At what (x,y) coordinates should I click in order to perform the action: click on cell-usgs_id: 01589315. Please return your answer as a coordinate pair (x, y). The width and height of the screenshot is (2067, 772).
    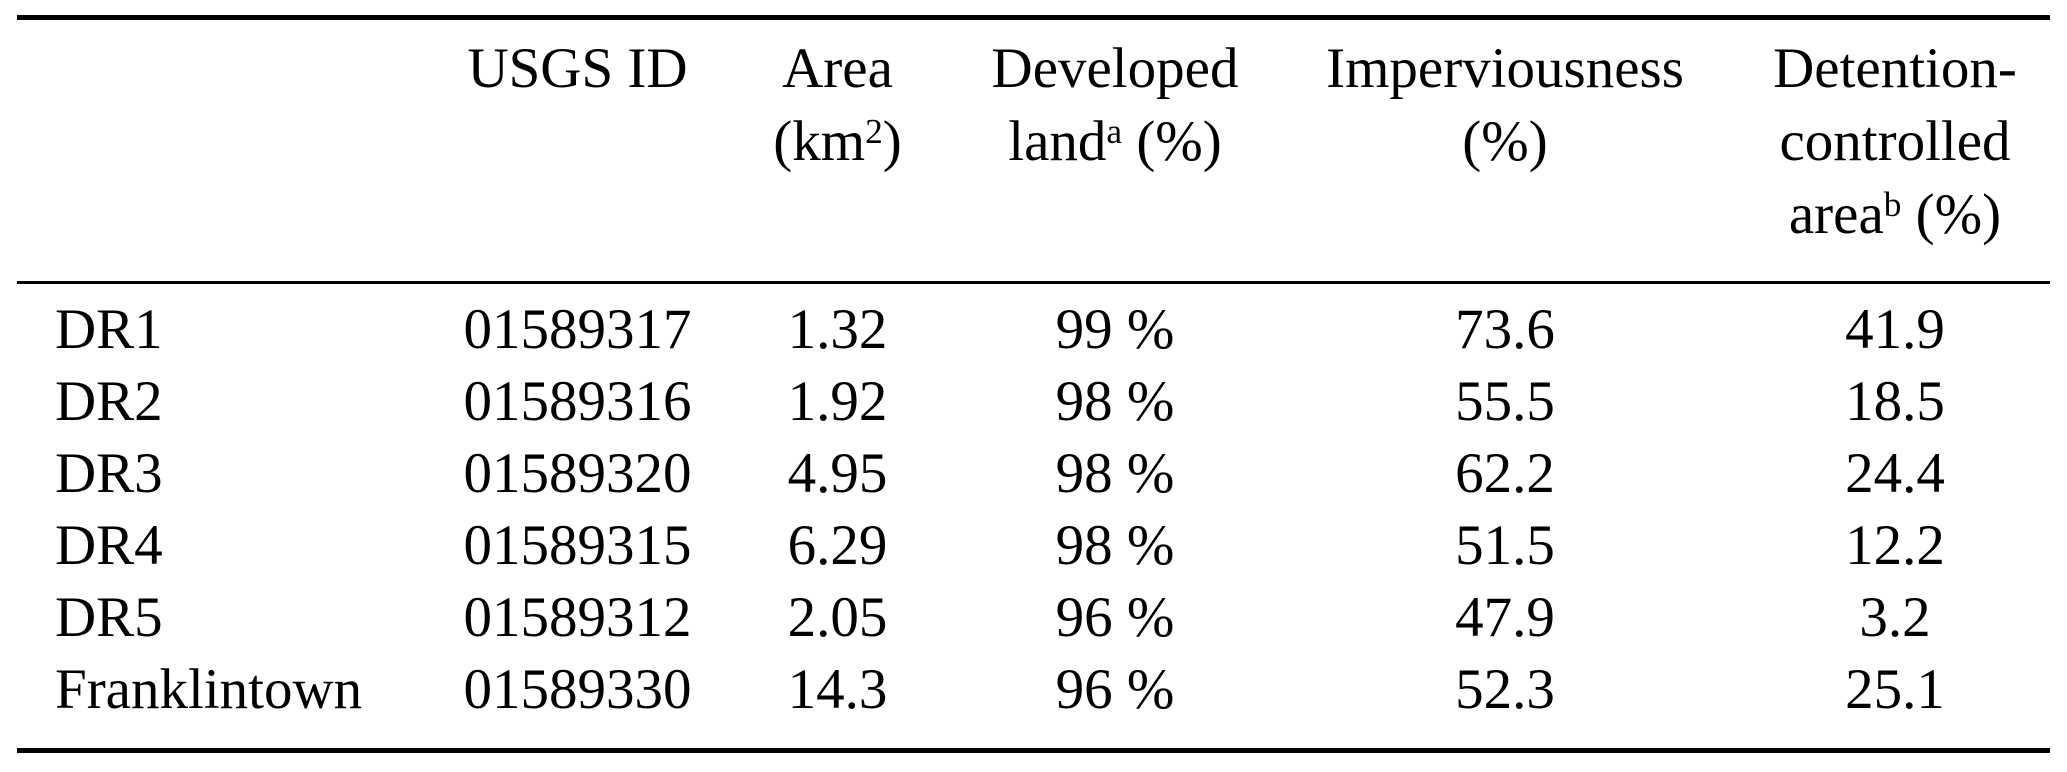
    Looking at the image, I should click on (577, 545).